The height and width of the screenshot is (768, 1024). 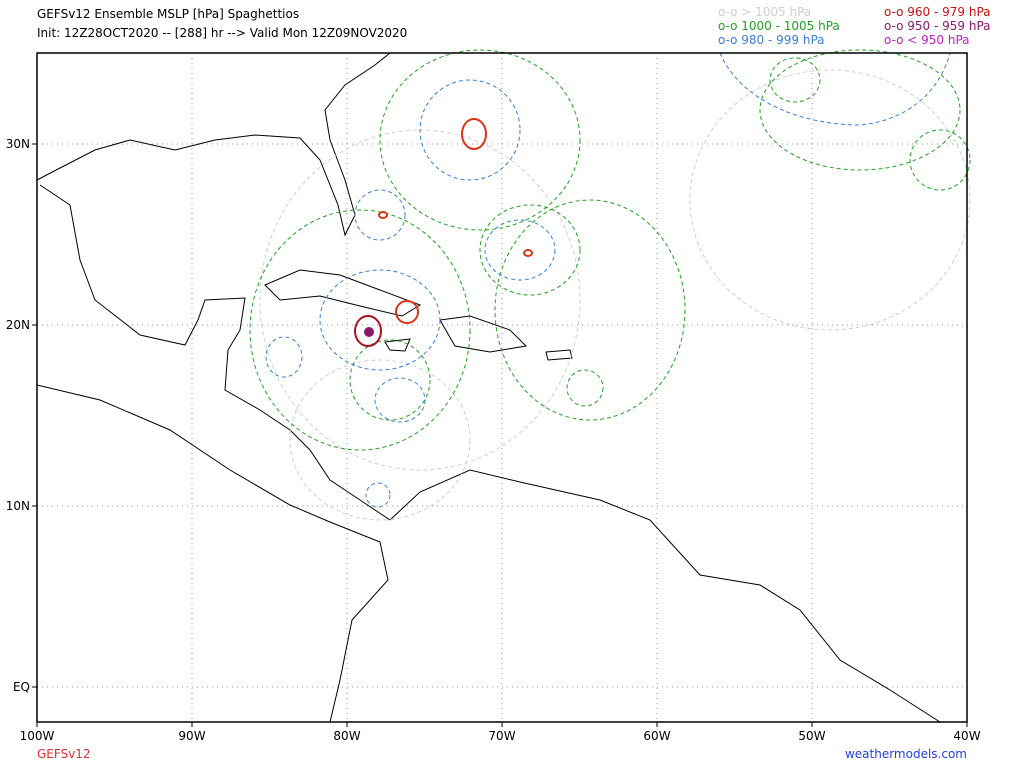 I want to click on lon-label: 50W, so click(x=811, y=736).